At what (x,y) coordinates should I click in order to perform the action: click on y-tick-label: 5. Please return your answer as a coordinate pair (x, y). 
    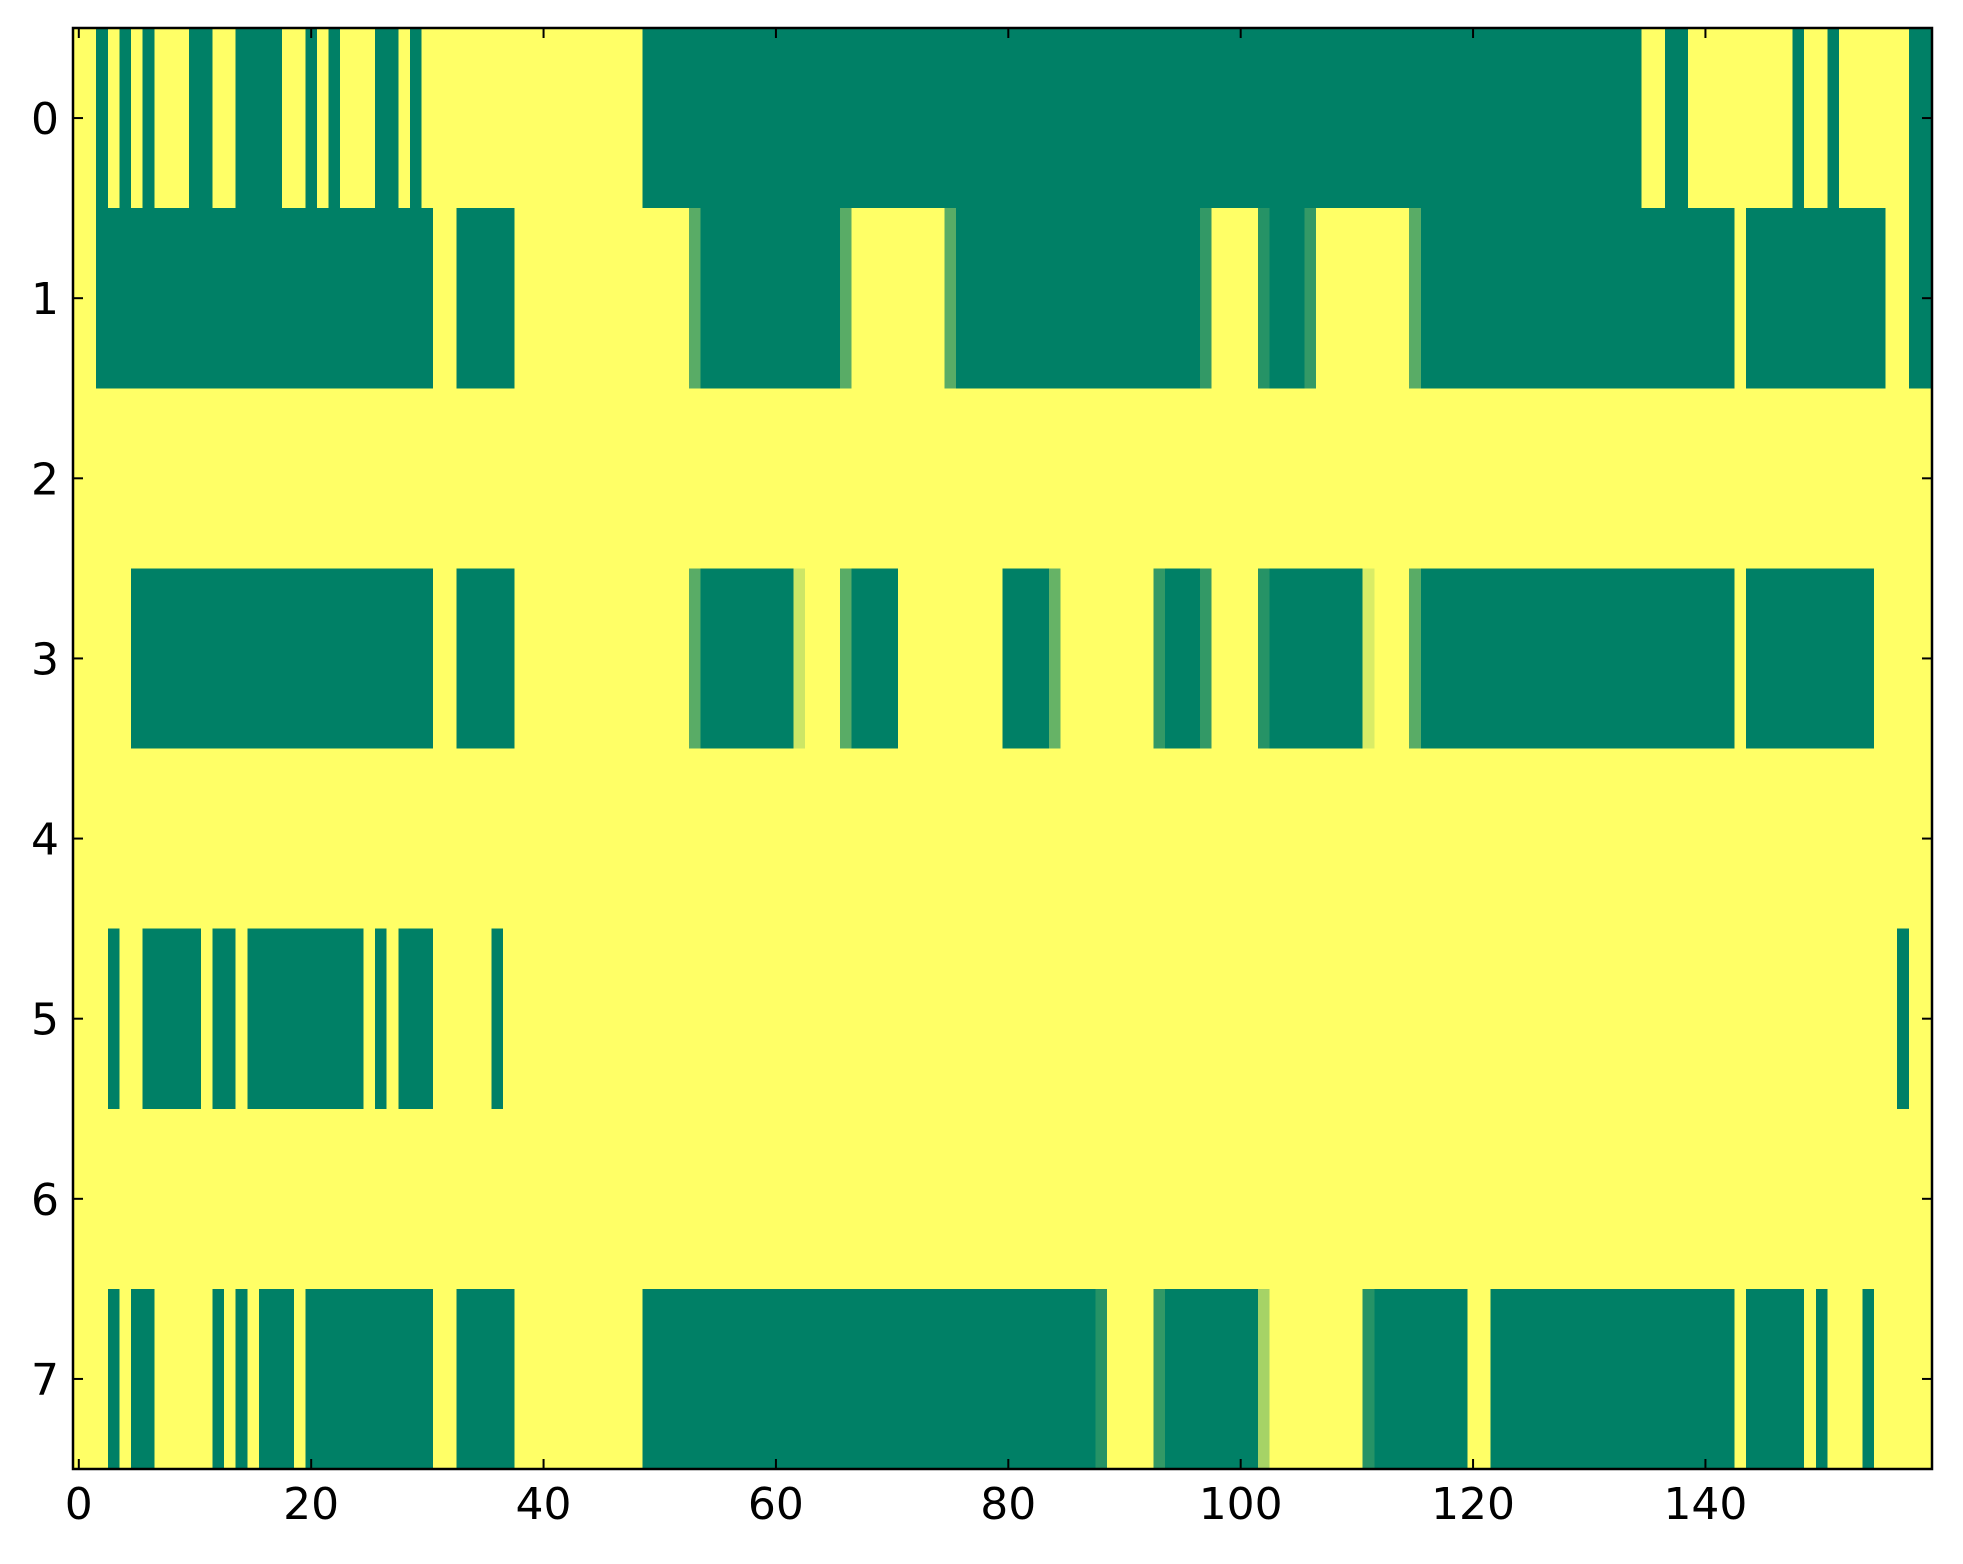
    Looking at the image, I should click on (45, 1020).